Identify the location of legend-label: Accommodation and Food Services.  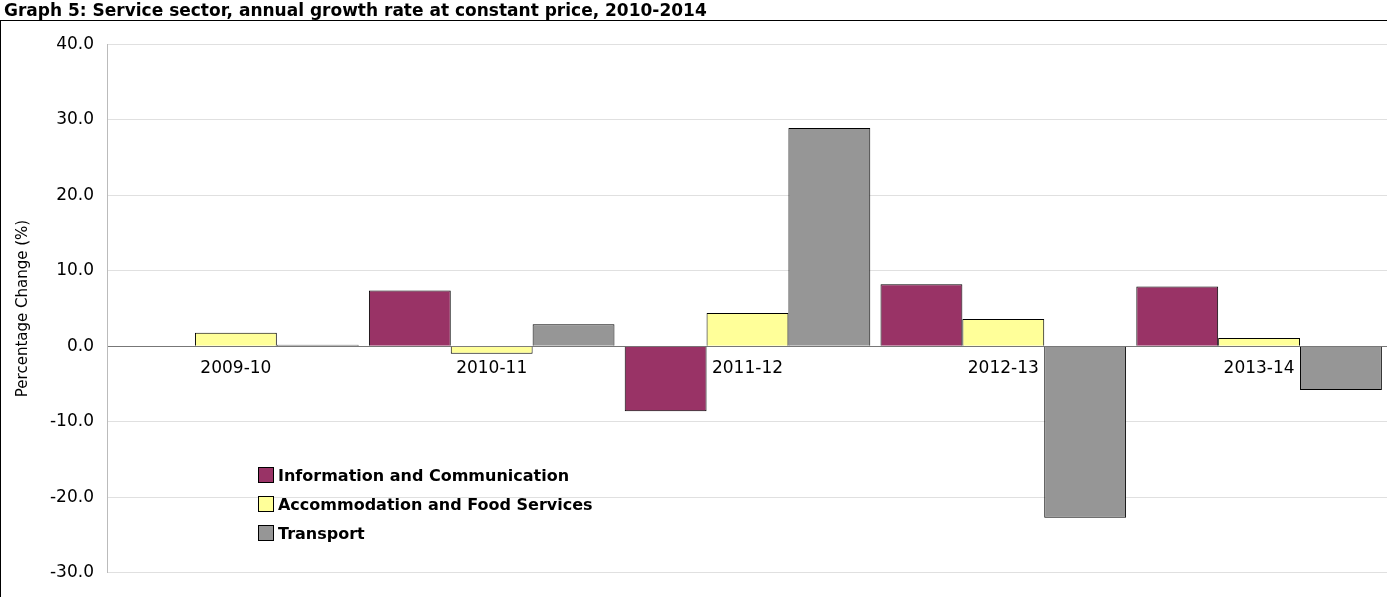
(435, 504).